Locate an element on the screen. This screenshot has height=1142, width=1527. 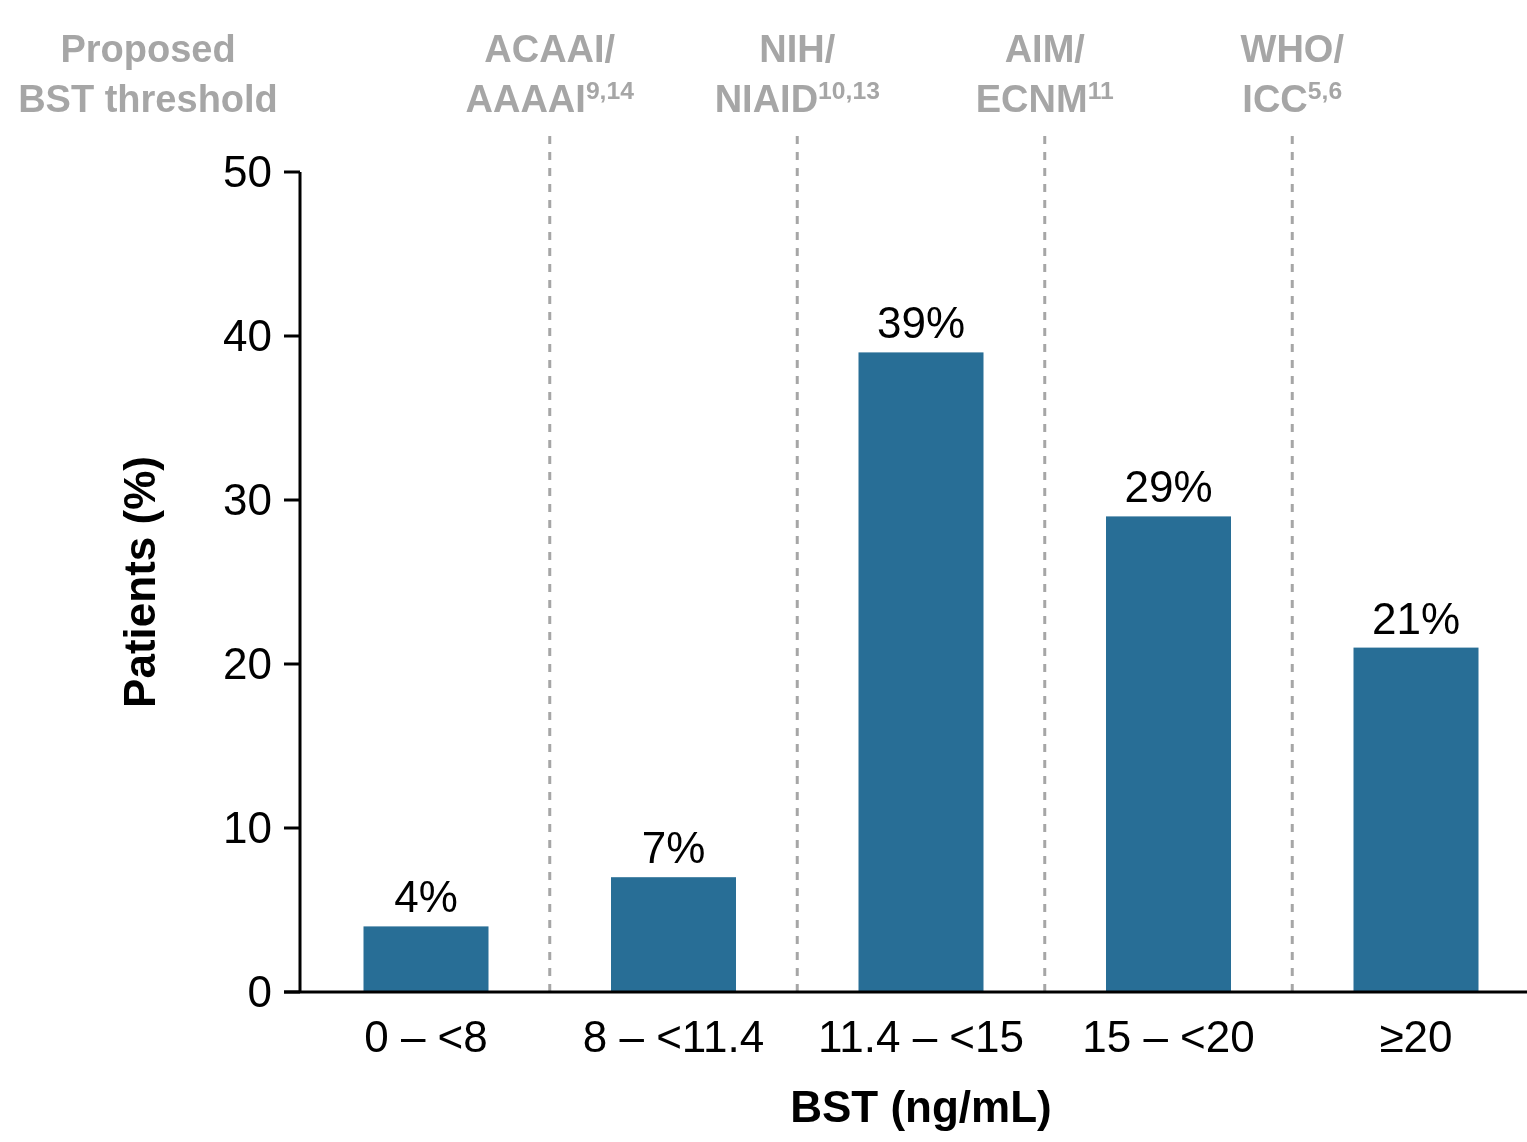
x-tick-label: ≥20 is located at coordinates (1416, 1036).